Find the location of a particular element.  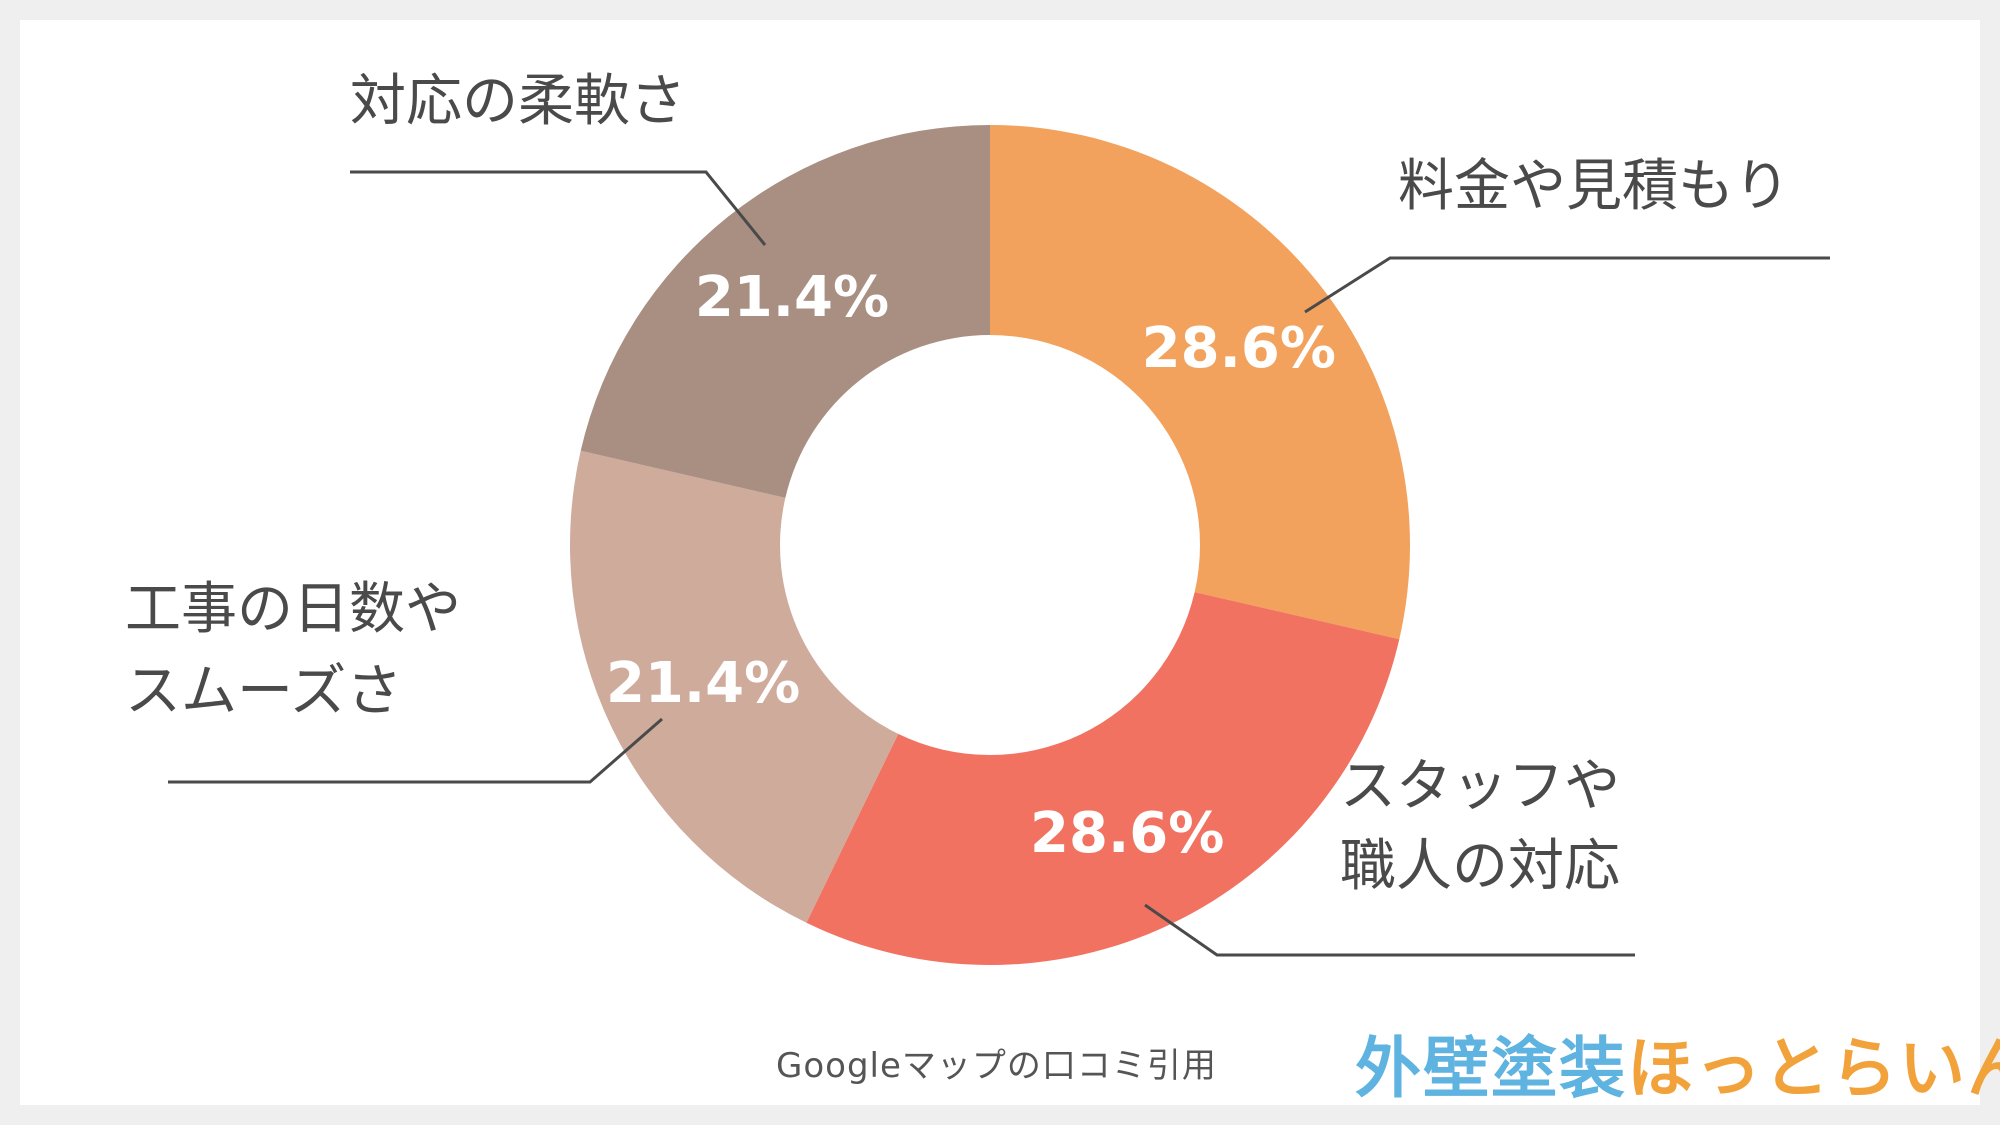

slice-category-label-1-line-1: 職人の対応 is located at coordinates (1480, 866).